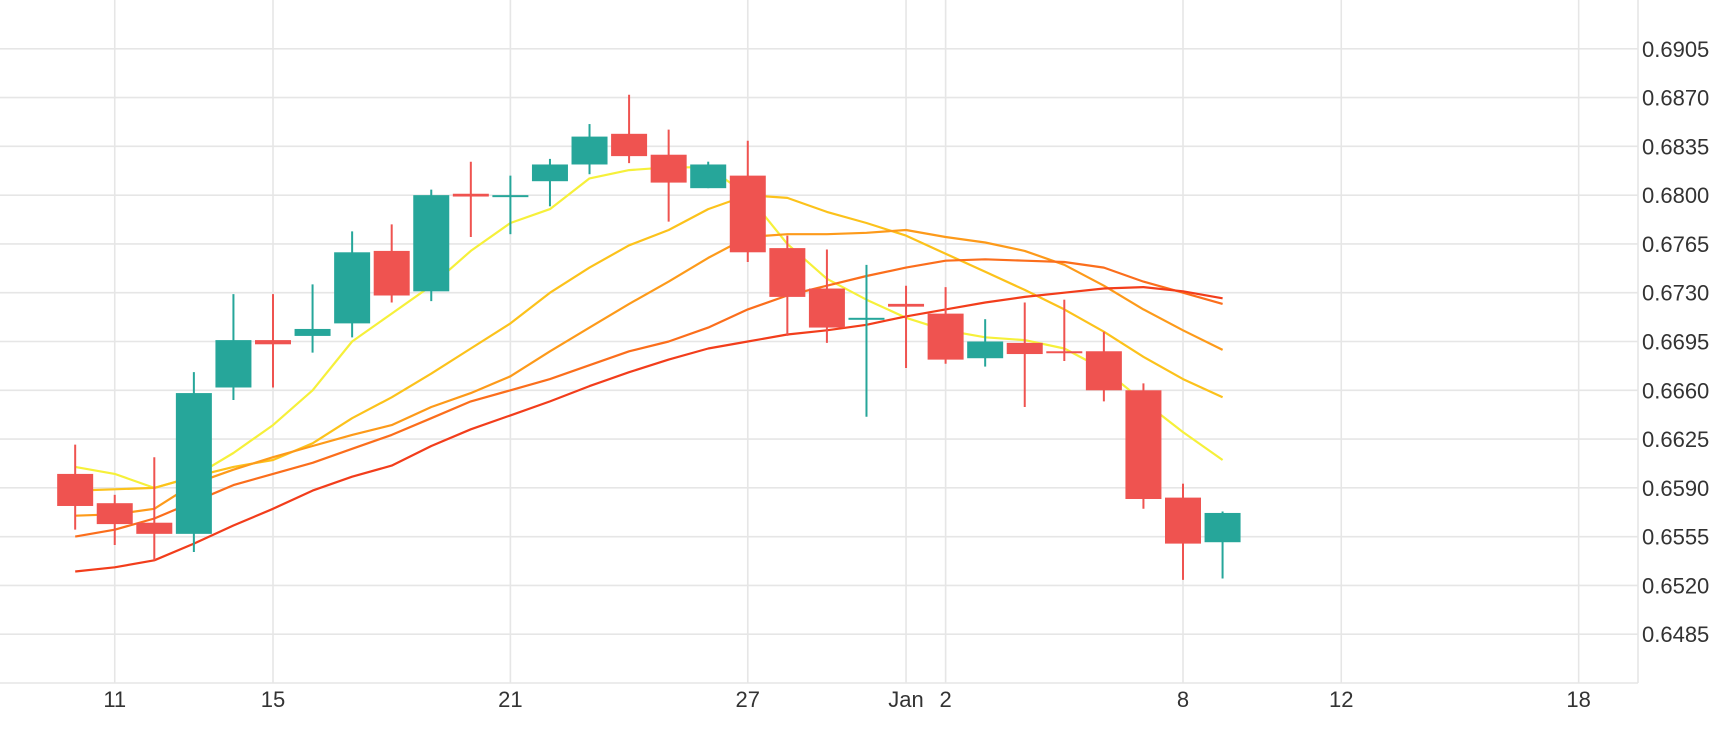 Image resolution: width=1730 pixels, height=730 pixels. I want to click on y-tick-label: 0.6765, so click(1675, 244).